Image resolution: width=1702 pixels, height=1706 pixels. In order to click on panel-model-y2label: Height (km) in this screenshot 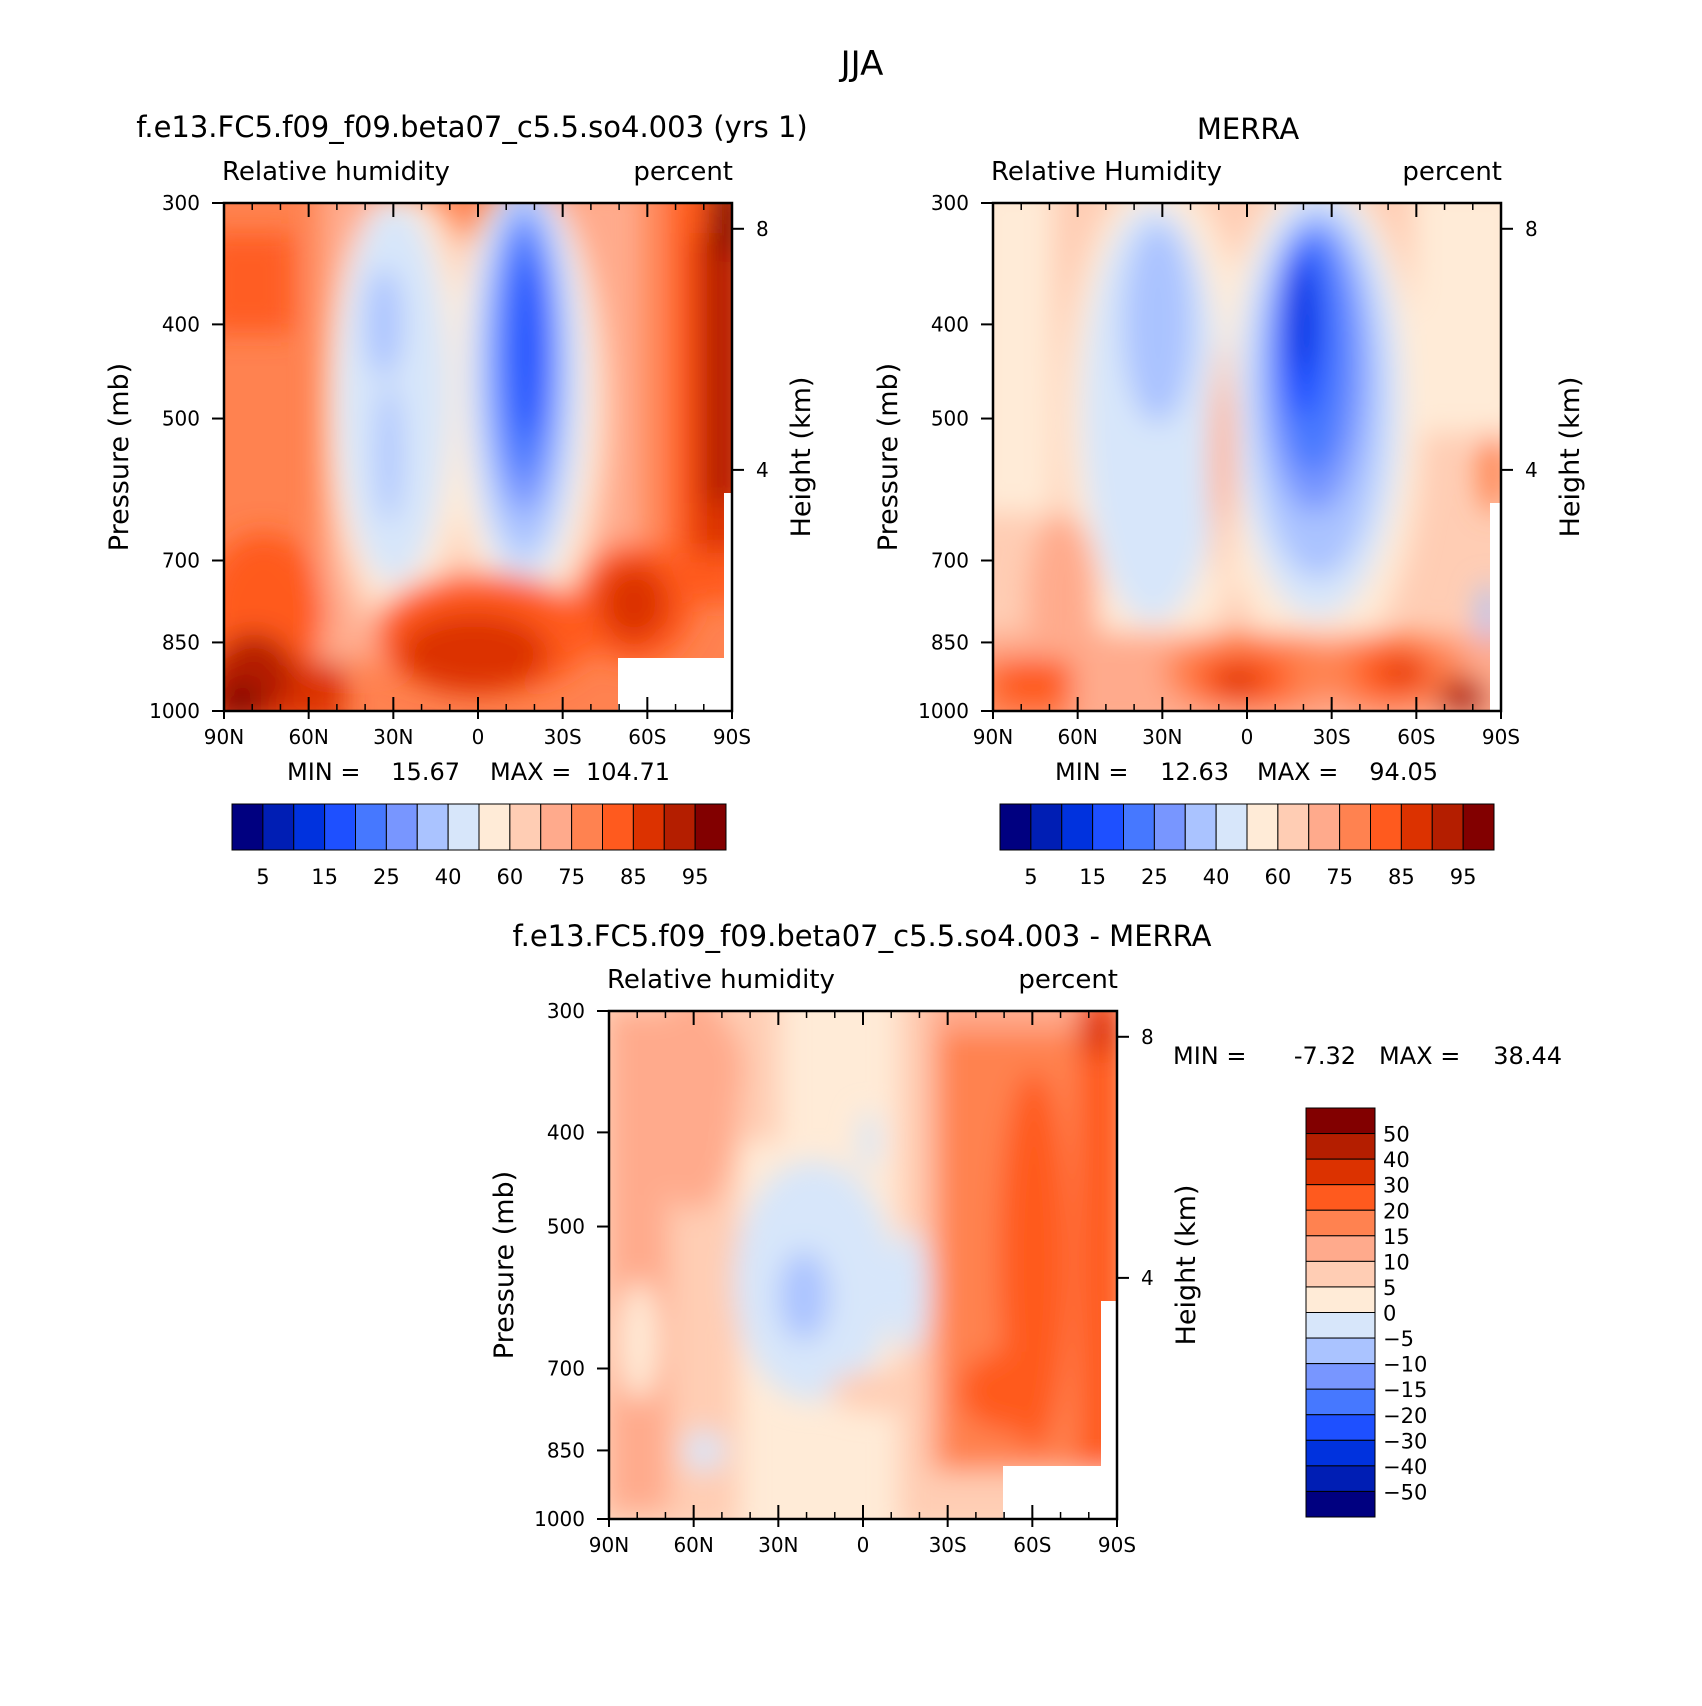, I will do `click(801, 457)`.